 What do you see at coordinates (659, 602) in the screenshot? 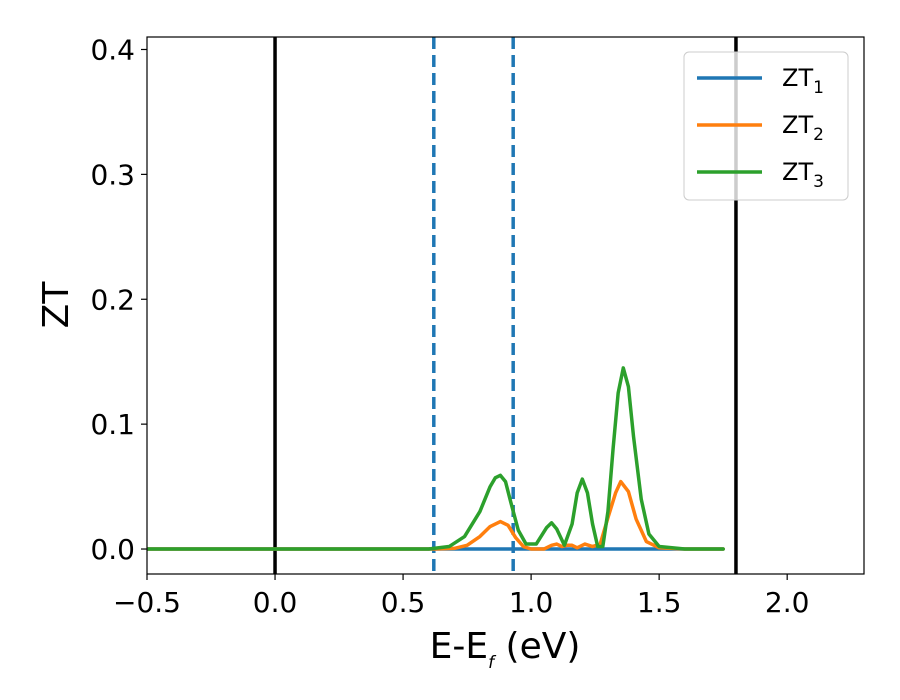
I see `x-tick-label: 1.5` at bounding box center [659, 602].